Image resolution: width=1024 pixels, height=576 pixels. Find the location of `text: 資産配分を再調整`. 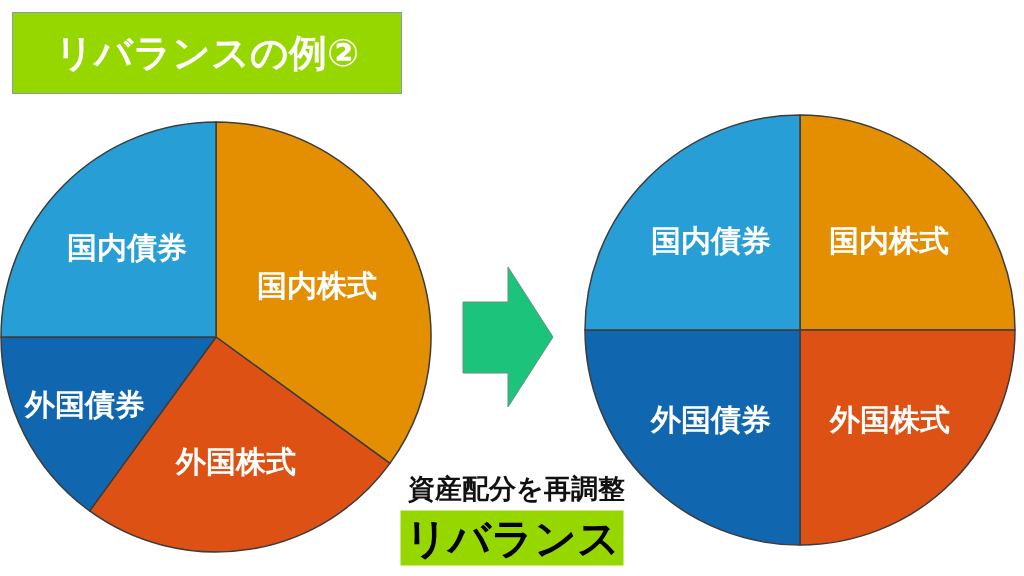

text: 資産配分を再調整 is located at coordinates (516, 488).